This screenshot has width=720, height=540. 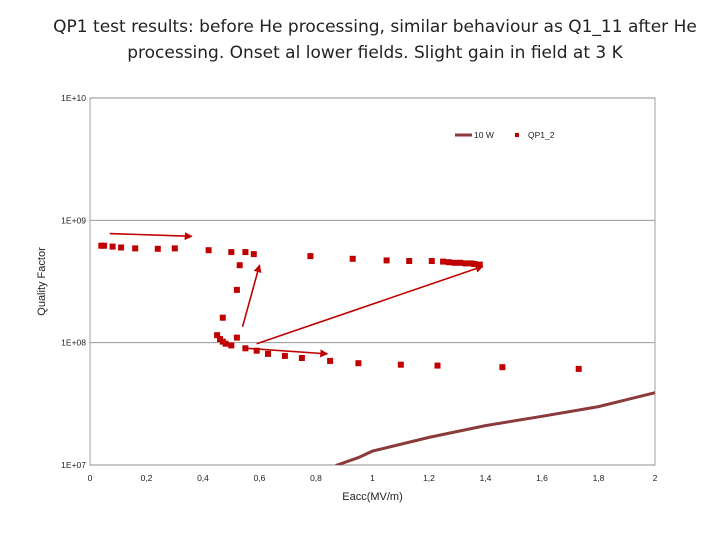 I want to click on legend-marker-label: QP1_2, so click(x=541, y=135).